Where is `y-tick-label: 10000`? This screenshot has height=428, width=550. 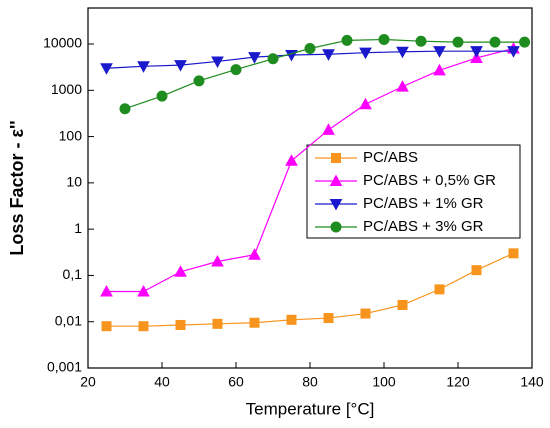 y-tick-label: 10000 is located at coordinates (62, 43).